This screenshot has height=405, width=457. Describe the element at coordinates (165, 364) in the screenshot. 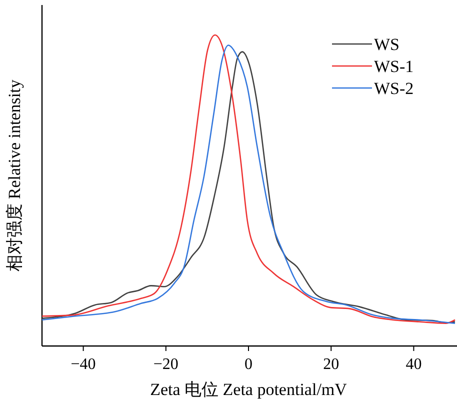

I see `x-tick-label: −20` at that location.